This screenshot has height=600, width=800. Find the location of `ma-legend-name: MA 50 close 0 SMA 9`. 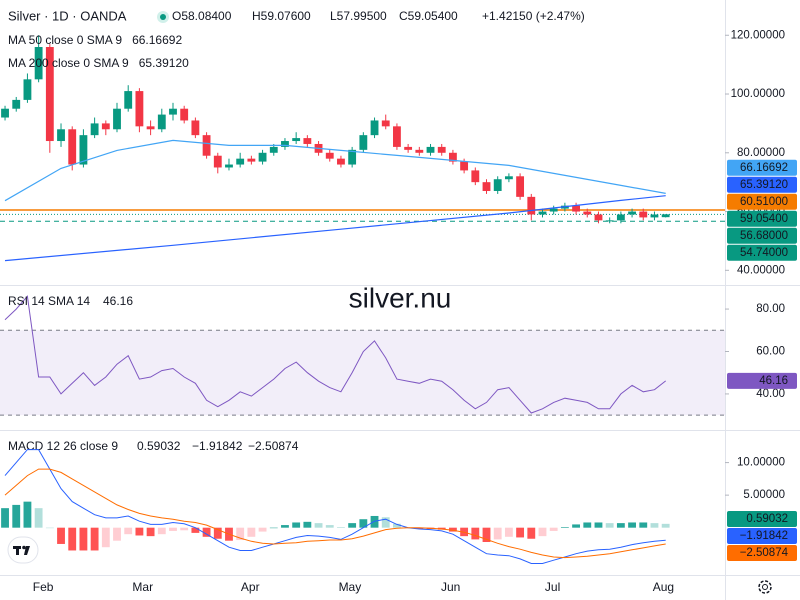

ma-legend-name: MA 50 close 0 SMA 9 is located at coordinates (65, 40).